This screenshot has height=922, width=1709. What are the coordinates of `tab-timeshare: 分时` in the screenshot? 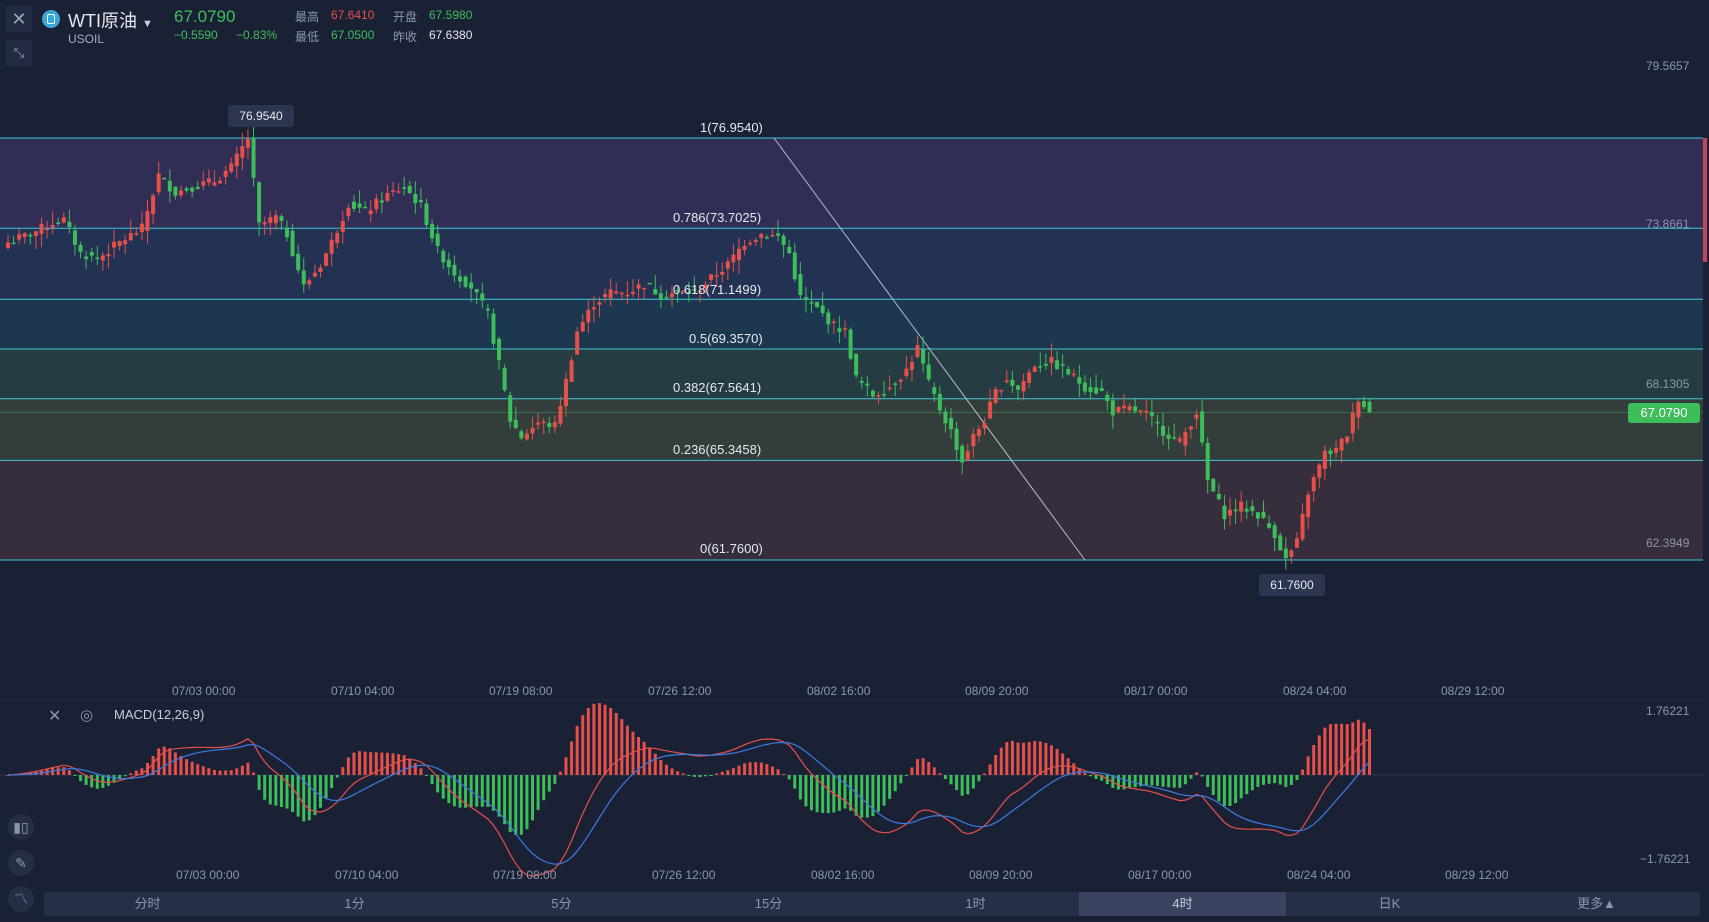 It's located at (147, 903).